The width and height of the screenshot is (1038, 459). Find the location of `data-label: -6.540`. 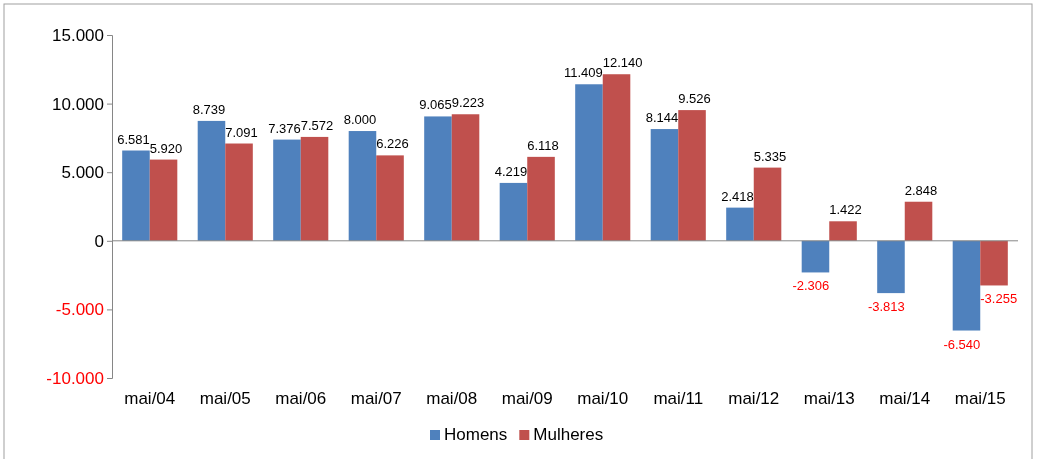

data-label: -6.540 is located at coordinates (962, 344).